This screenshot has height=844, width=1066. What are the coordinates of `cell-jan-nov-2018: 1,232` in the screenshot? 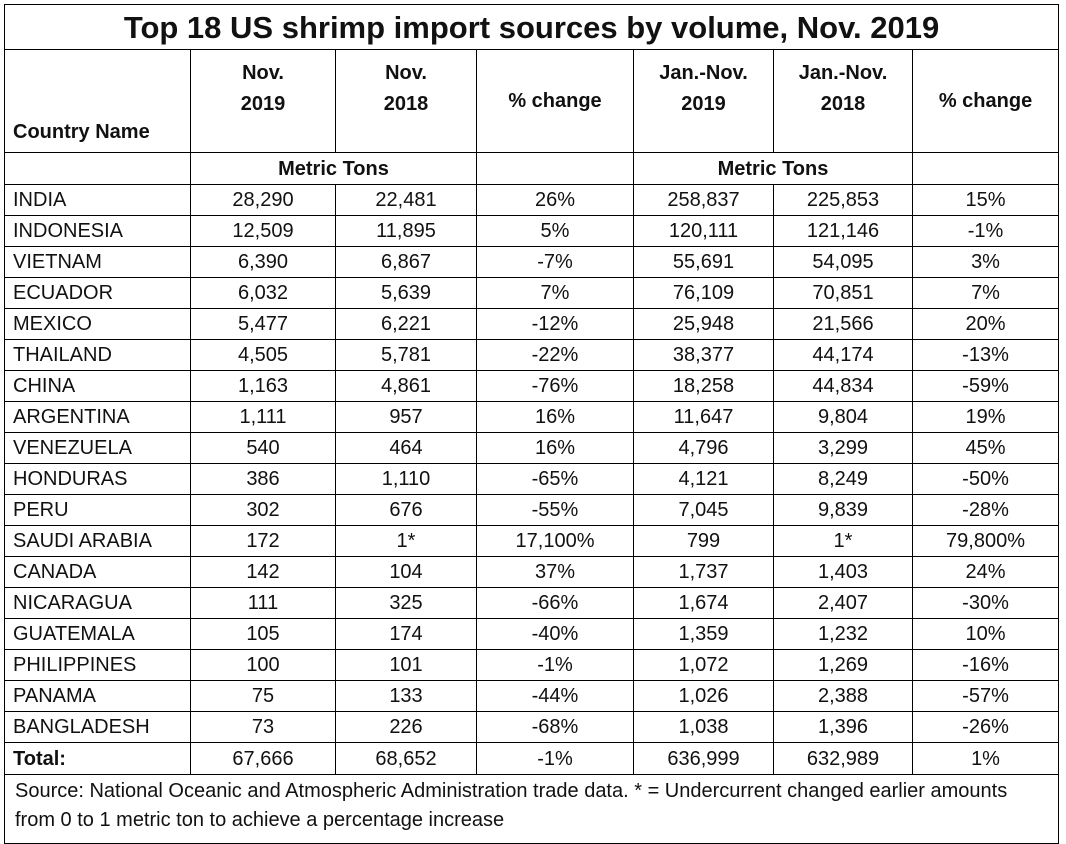 It's located at (843, 634).